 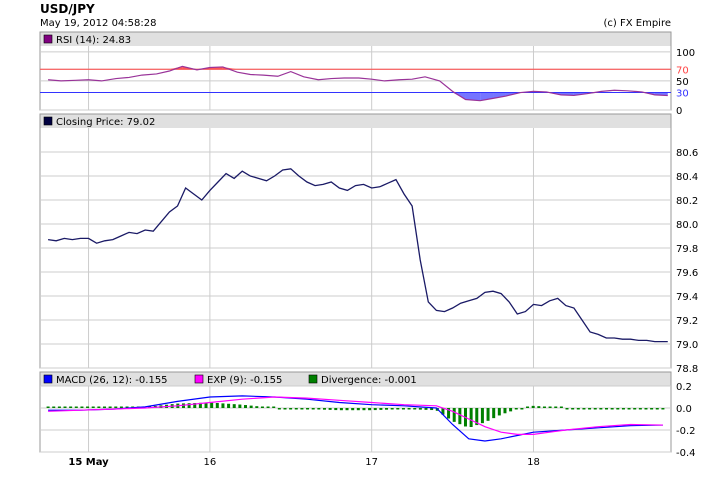 I want to click on price-tick-label-2: 80.2, so click(x=687, y=201).